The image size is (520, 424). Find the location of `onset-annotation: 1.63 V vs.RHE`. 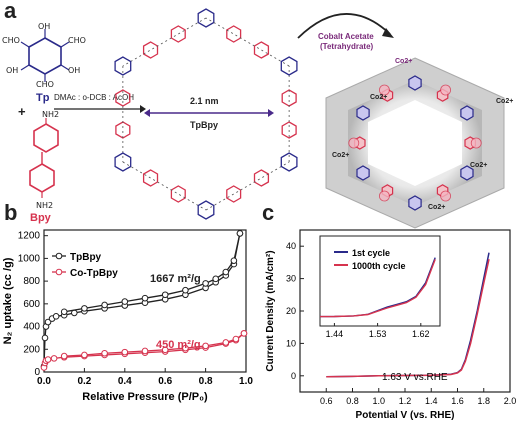

onset-annotation: 1.63 V vs.RHE is located at coordinates (415, 377).